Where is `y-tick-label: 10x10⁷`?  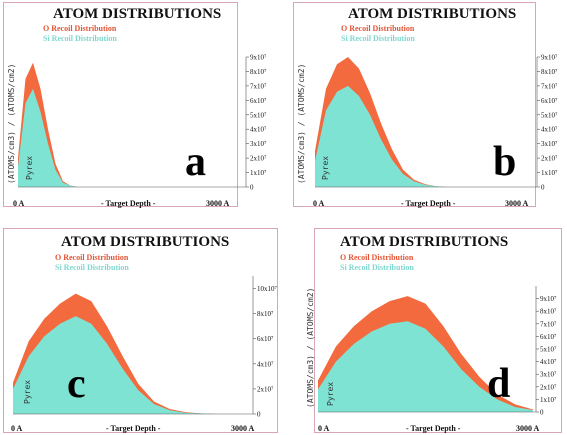 y-tick-label: 10x10⁷ is located at coordinates (267, 289).